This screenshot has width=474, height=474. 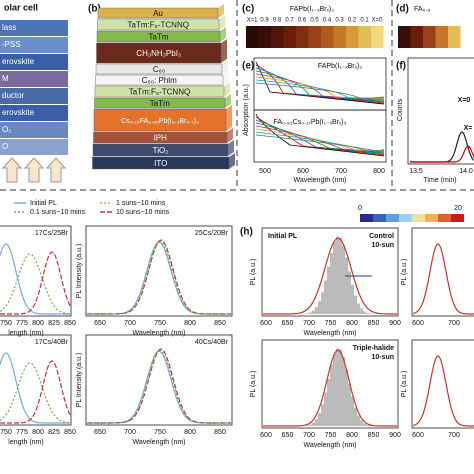 I want to click on layer-label: M, so click(x=5, y=78).